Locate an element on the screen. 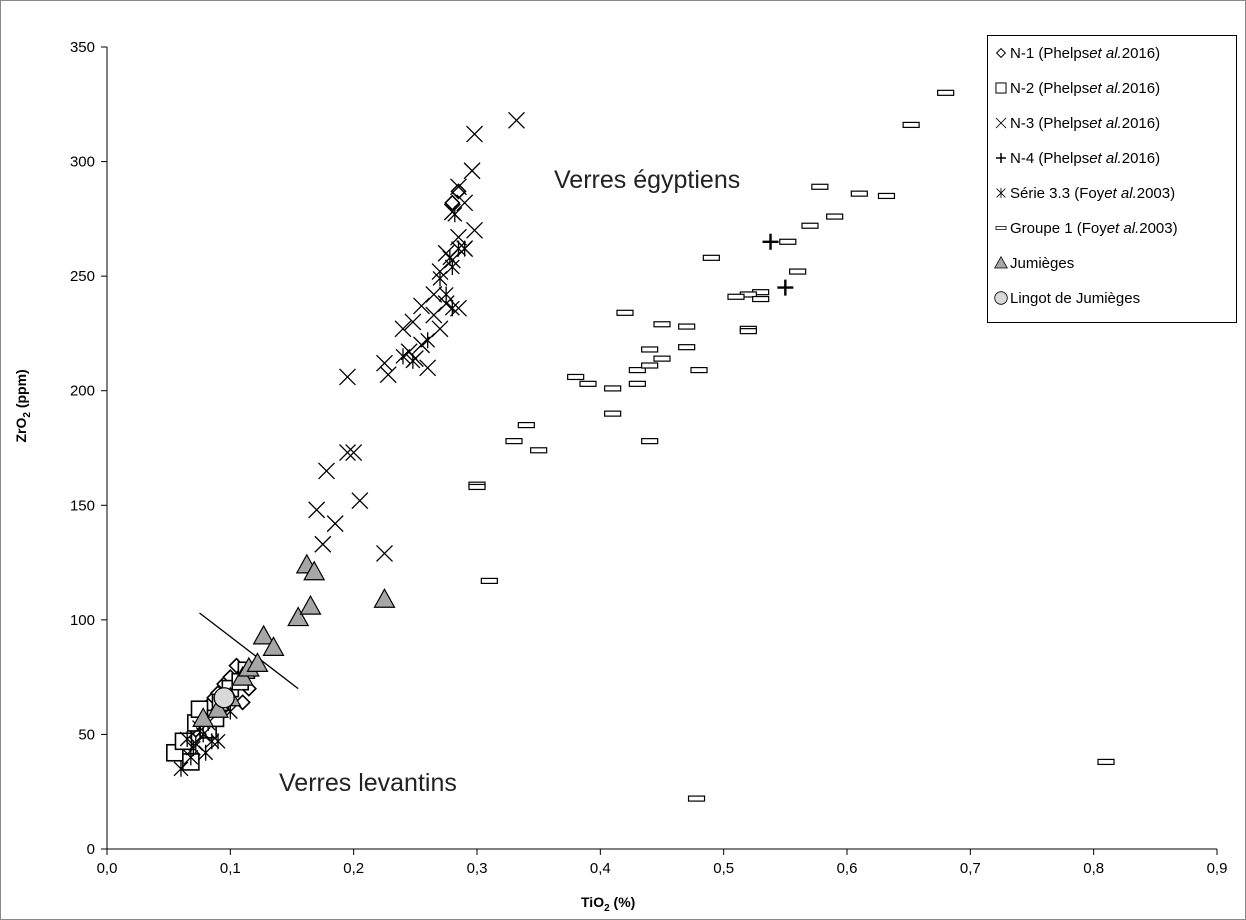 This screenshot has width=1246, height=920. x-axis-title-main: TiO is located at coordinates (593, 902).